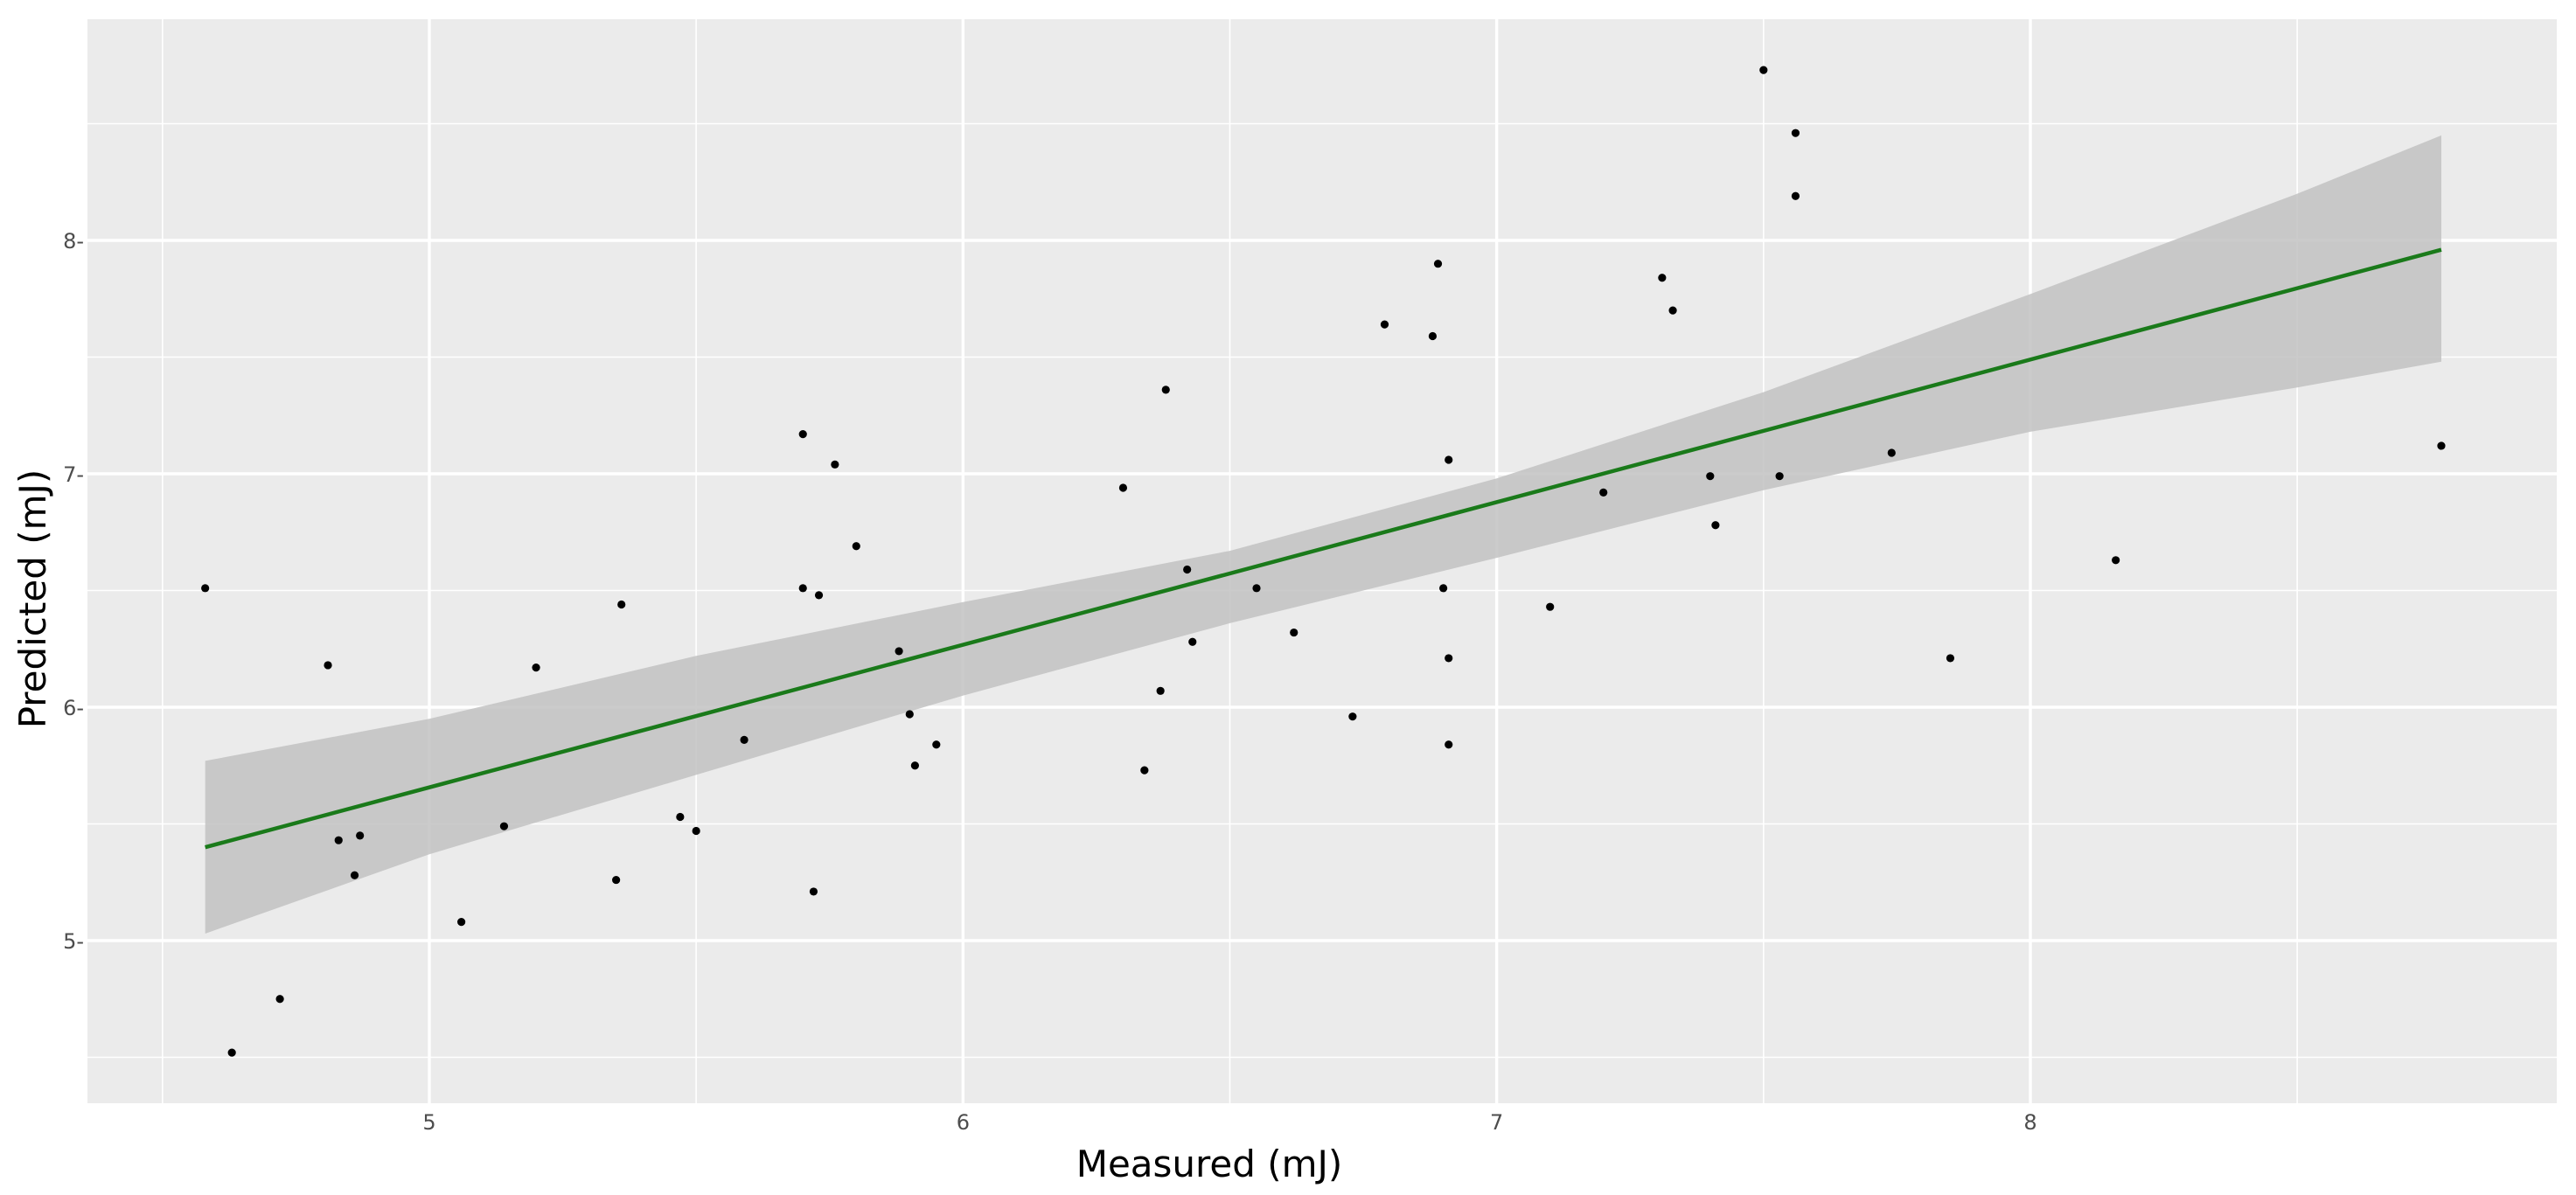 The image size is (2576, 1195). I want to click on x-tick-label: 8, so click(2029, 1122).